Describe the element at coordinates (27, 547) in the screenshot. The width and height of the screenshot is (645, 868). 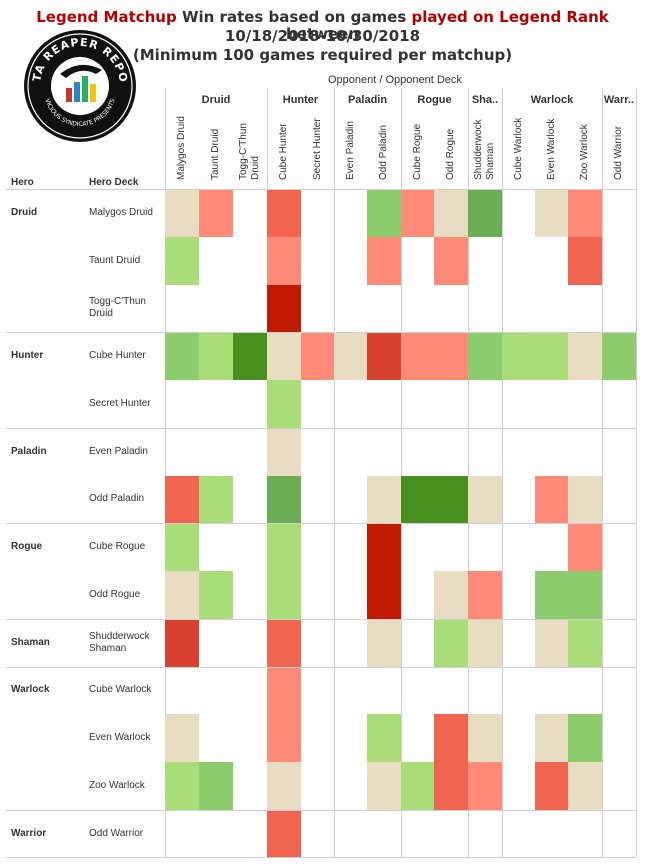
I see `hero-class-rogue: Rogue` at that location.